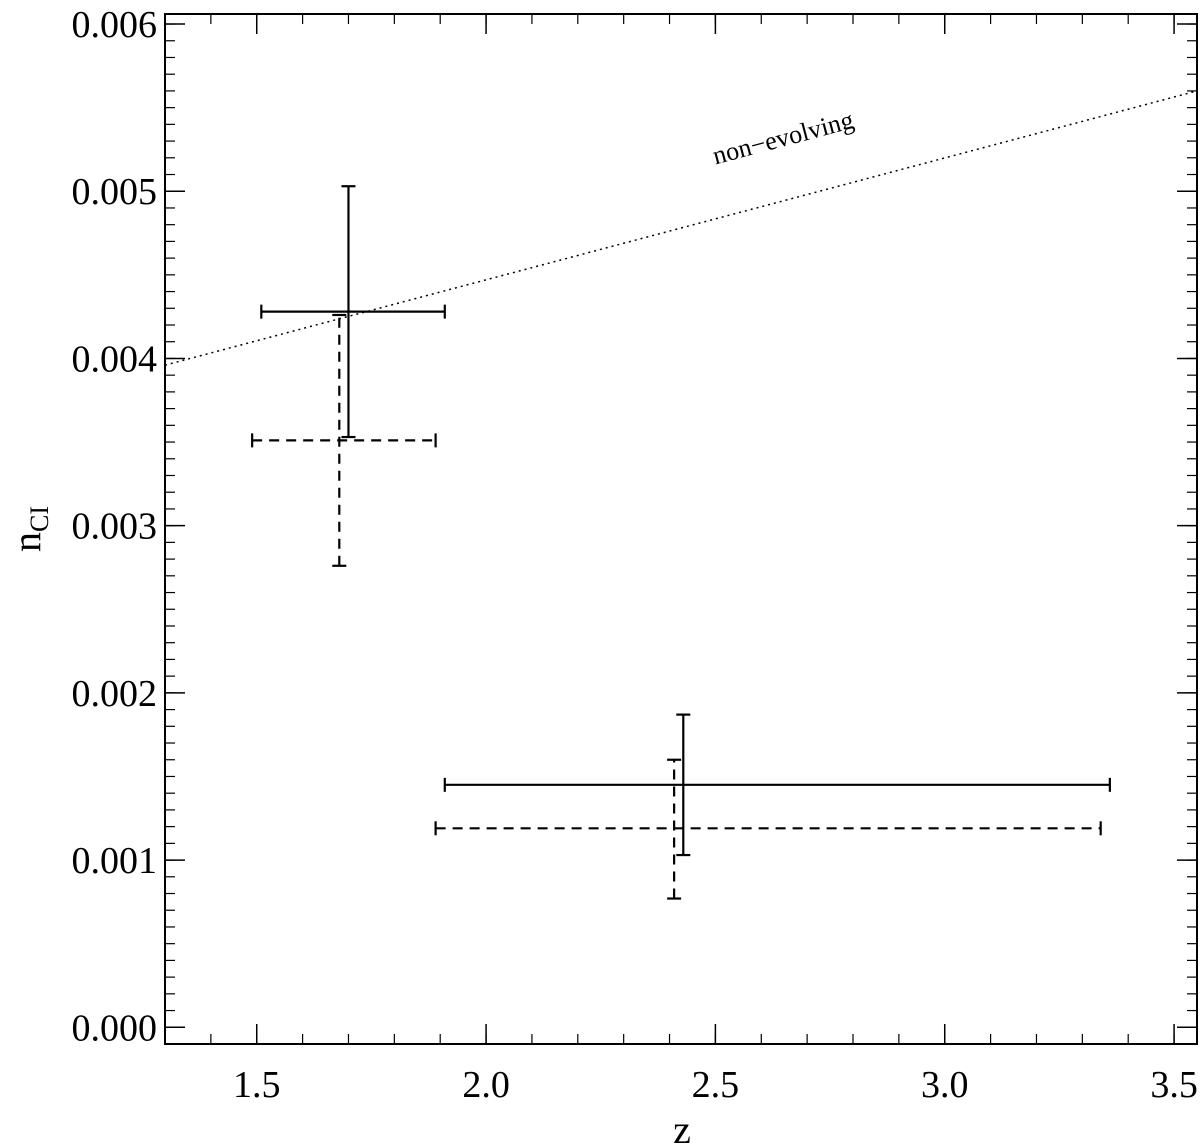 This screenshot has height=1143, width=1200. What do you see at coordinates (115, 359) in the screenshot?
I see `y-tick-label: 0.004` at bounding box center [115, 359].